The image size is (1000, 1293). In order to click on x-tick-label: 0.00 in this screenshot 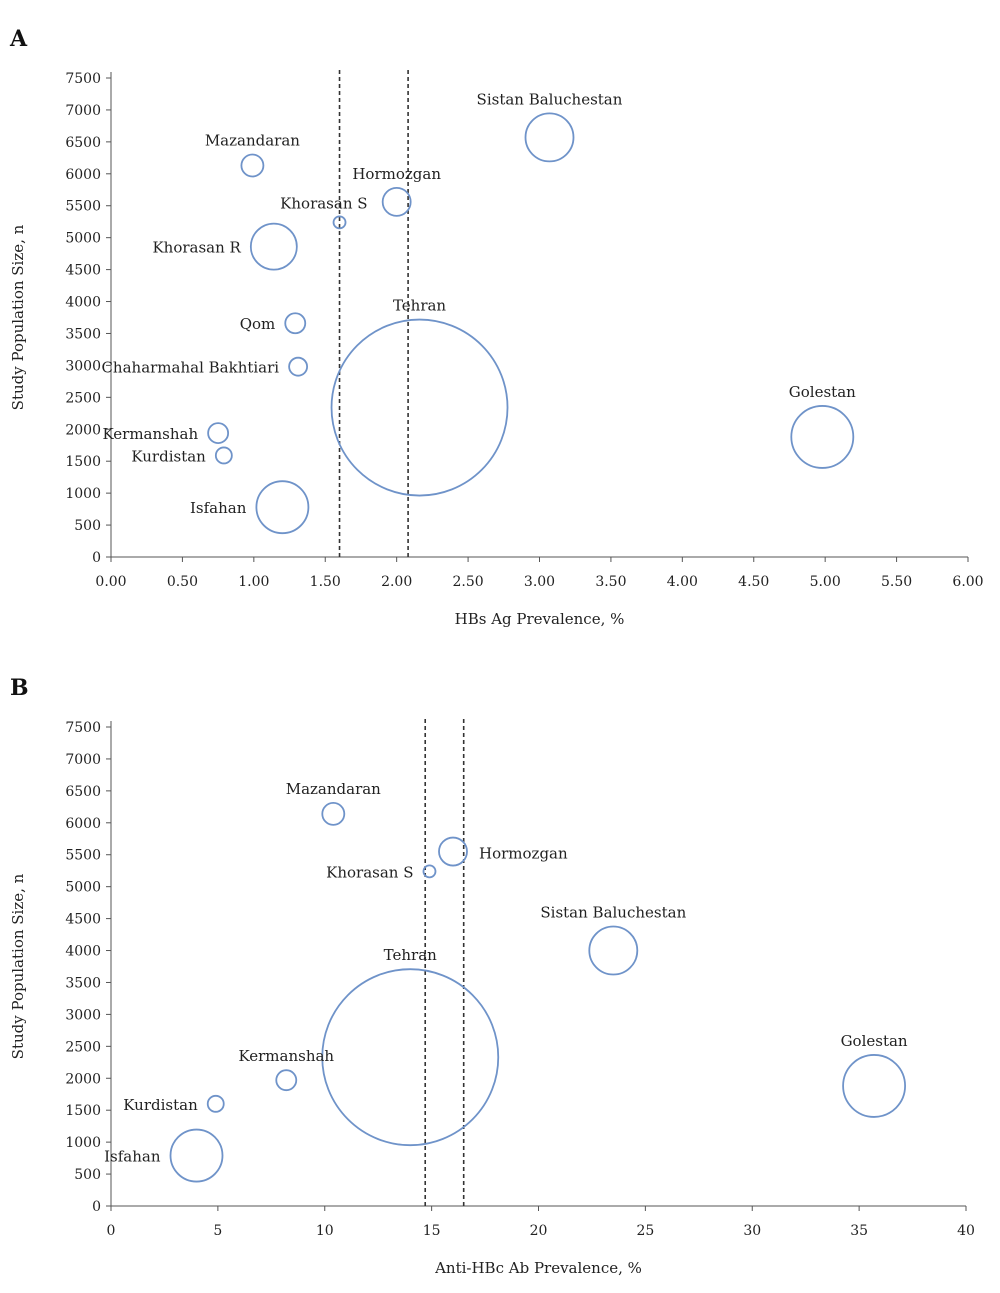, I will do `click(110, 582)`.